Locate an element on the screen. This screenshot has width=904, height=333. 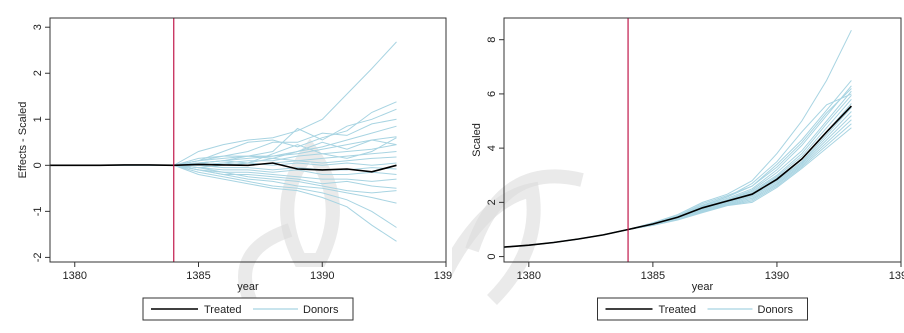
y-tick-label: 1 is located at coordinates (38, 119).